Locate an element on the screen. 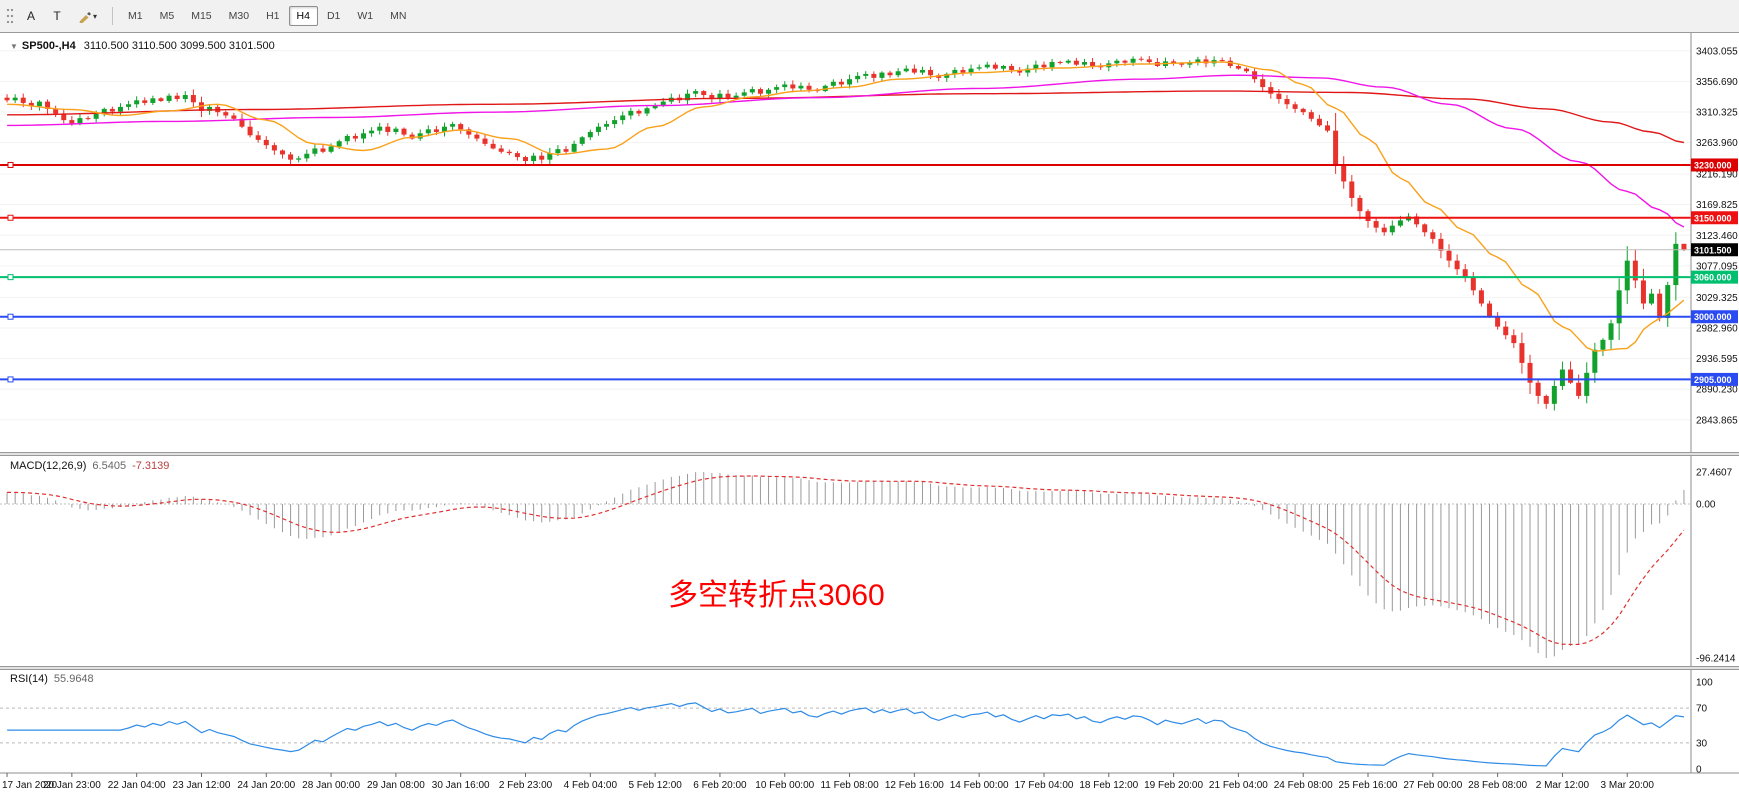 The image size is (1739, 793). macd-signal-value: -7.3139 is located at coordinates (151, 466).